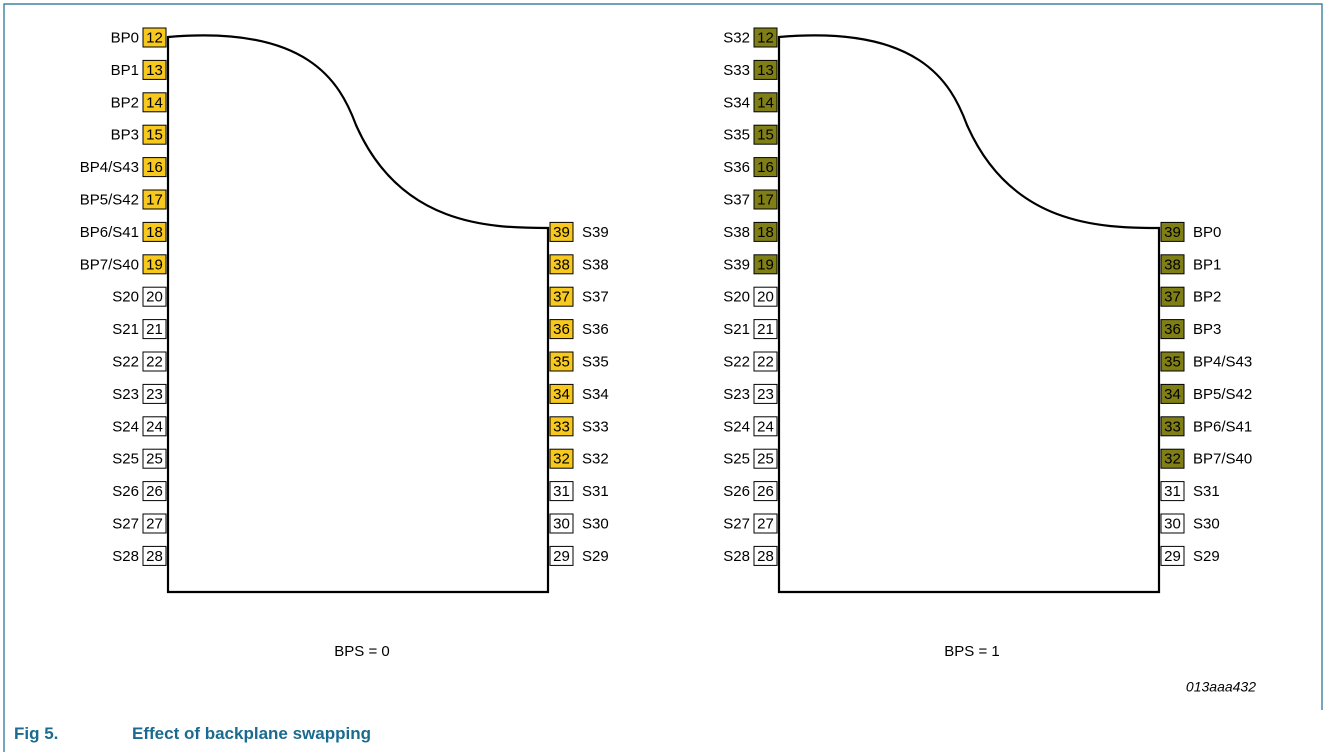 The height and width of the screenshot is (755, 1326). Describe the element at coordinates (765, 199) in the screenshot. I see `pin-number: 17` at that location.